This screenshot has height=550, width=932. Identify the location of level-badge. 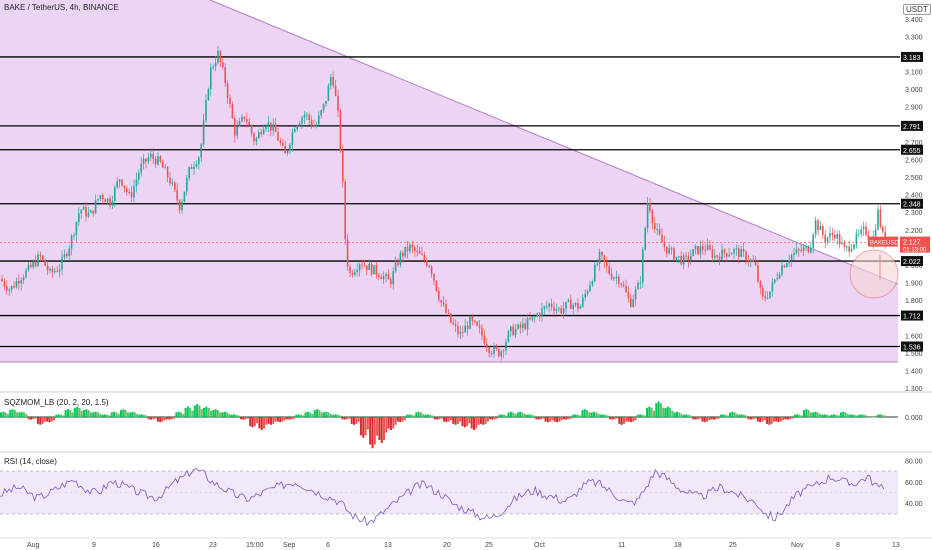
(912, 149).